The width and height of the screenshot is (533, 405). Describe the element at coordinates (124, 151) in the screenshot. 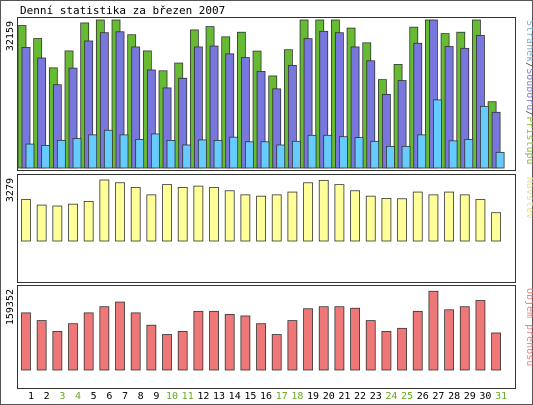

I see `bar-hits-Stránek-7` at that location.